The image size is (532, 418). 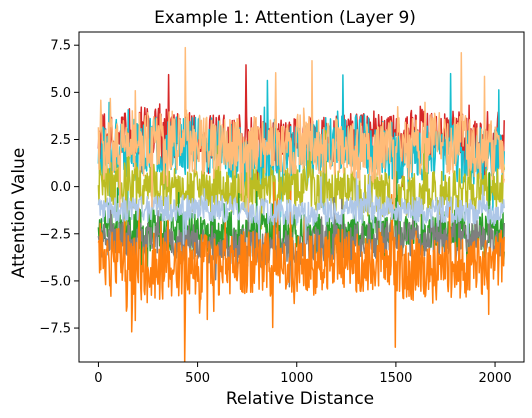 I want to click on chart-title: Example 1: Attention (Layer 9), so click(x=285, y=18).